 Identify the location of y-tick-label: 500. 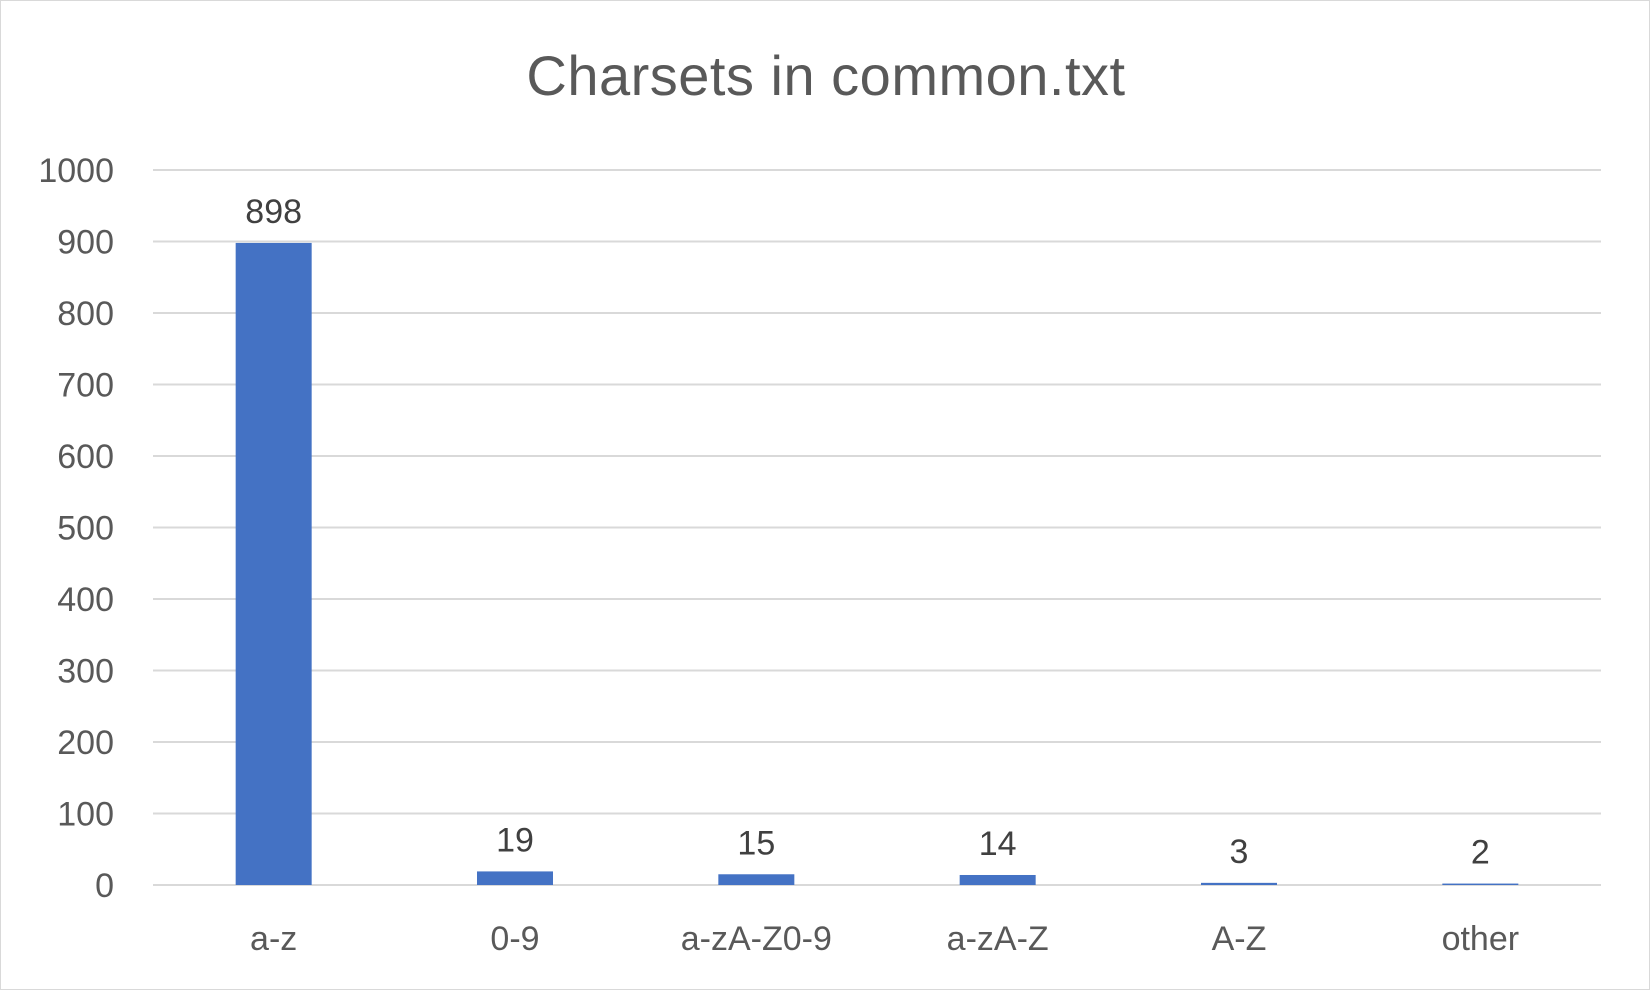
(85, 529).